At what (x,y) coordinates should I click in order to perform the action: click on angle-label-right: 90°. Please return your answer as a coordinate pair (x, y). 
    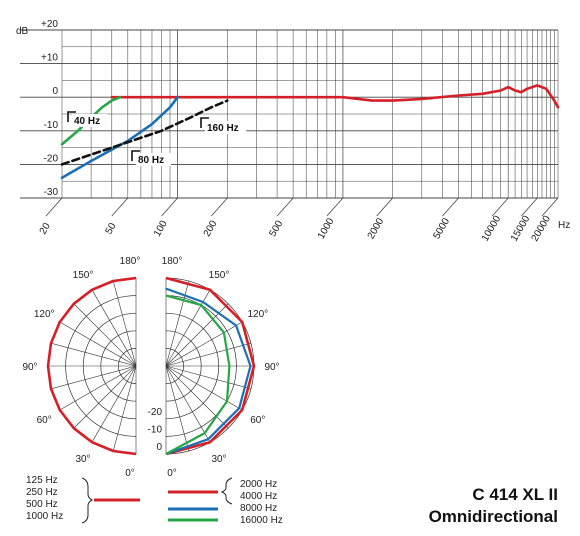
    Looking at the image, I should click on (271, 367).